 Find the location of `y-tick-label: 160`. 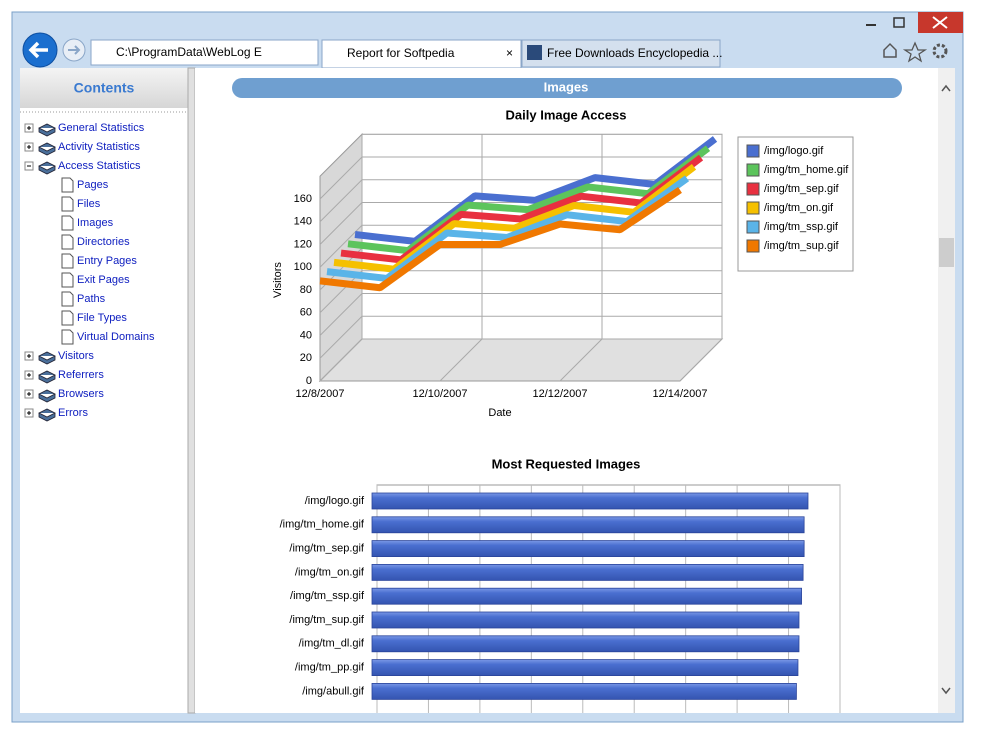

y-tick-label: 160 is located at coordinates (303, 199).